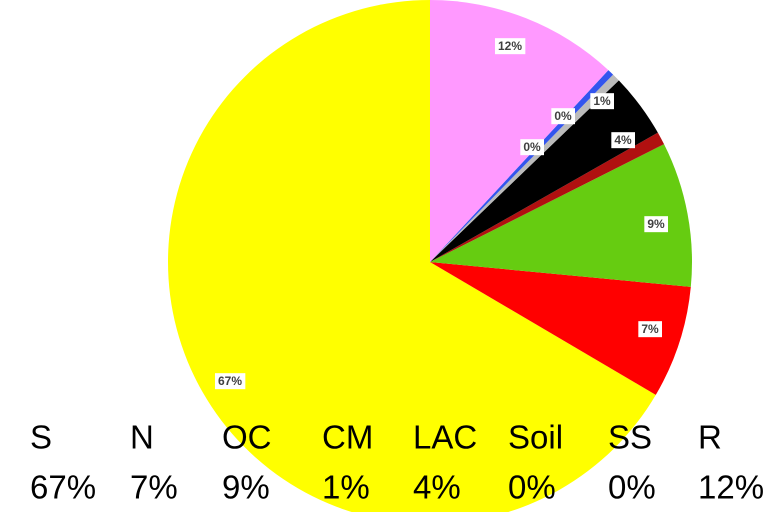 The width and height of the screenshot is (784, 512). I want to click on slice-label: 12%, so click(510, 46).